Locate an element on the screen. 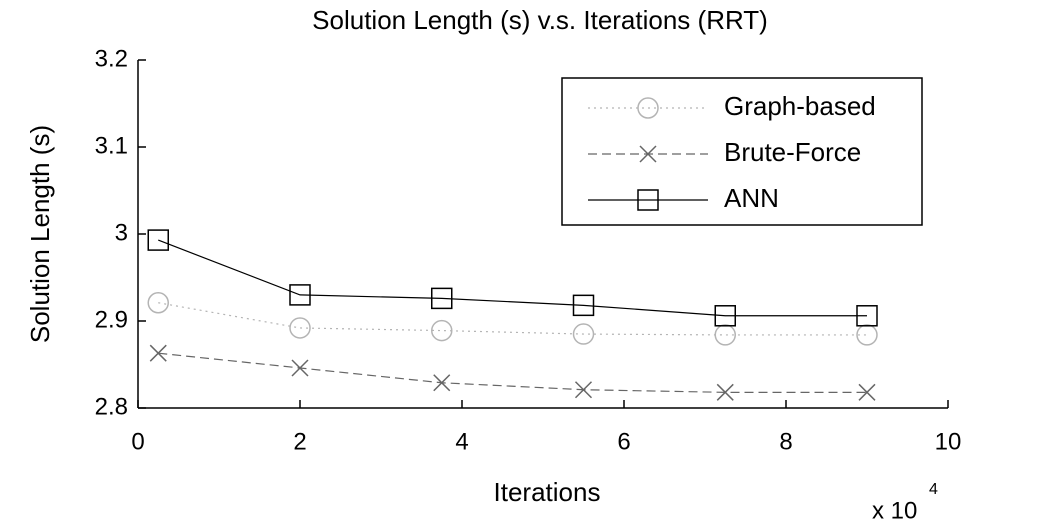 Image resolution: width=1050 pixels, height=525 pixels. y-tick-label: 2.9 is located at coordinates (111, 319).